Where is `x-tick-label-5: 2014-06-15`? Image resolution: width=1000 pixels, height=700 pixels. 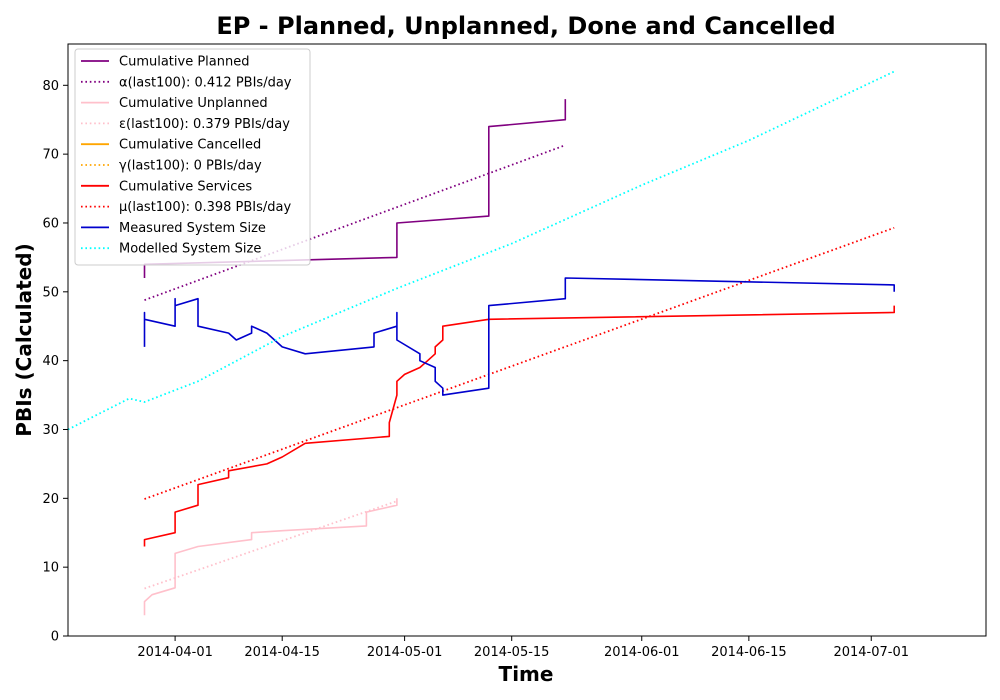 x-tick-label-5: 2014-06-15 is located at coordinates (749, 652).